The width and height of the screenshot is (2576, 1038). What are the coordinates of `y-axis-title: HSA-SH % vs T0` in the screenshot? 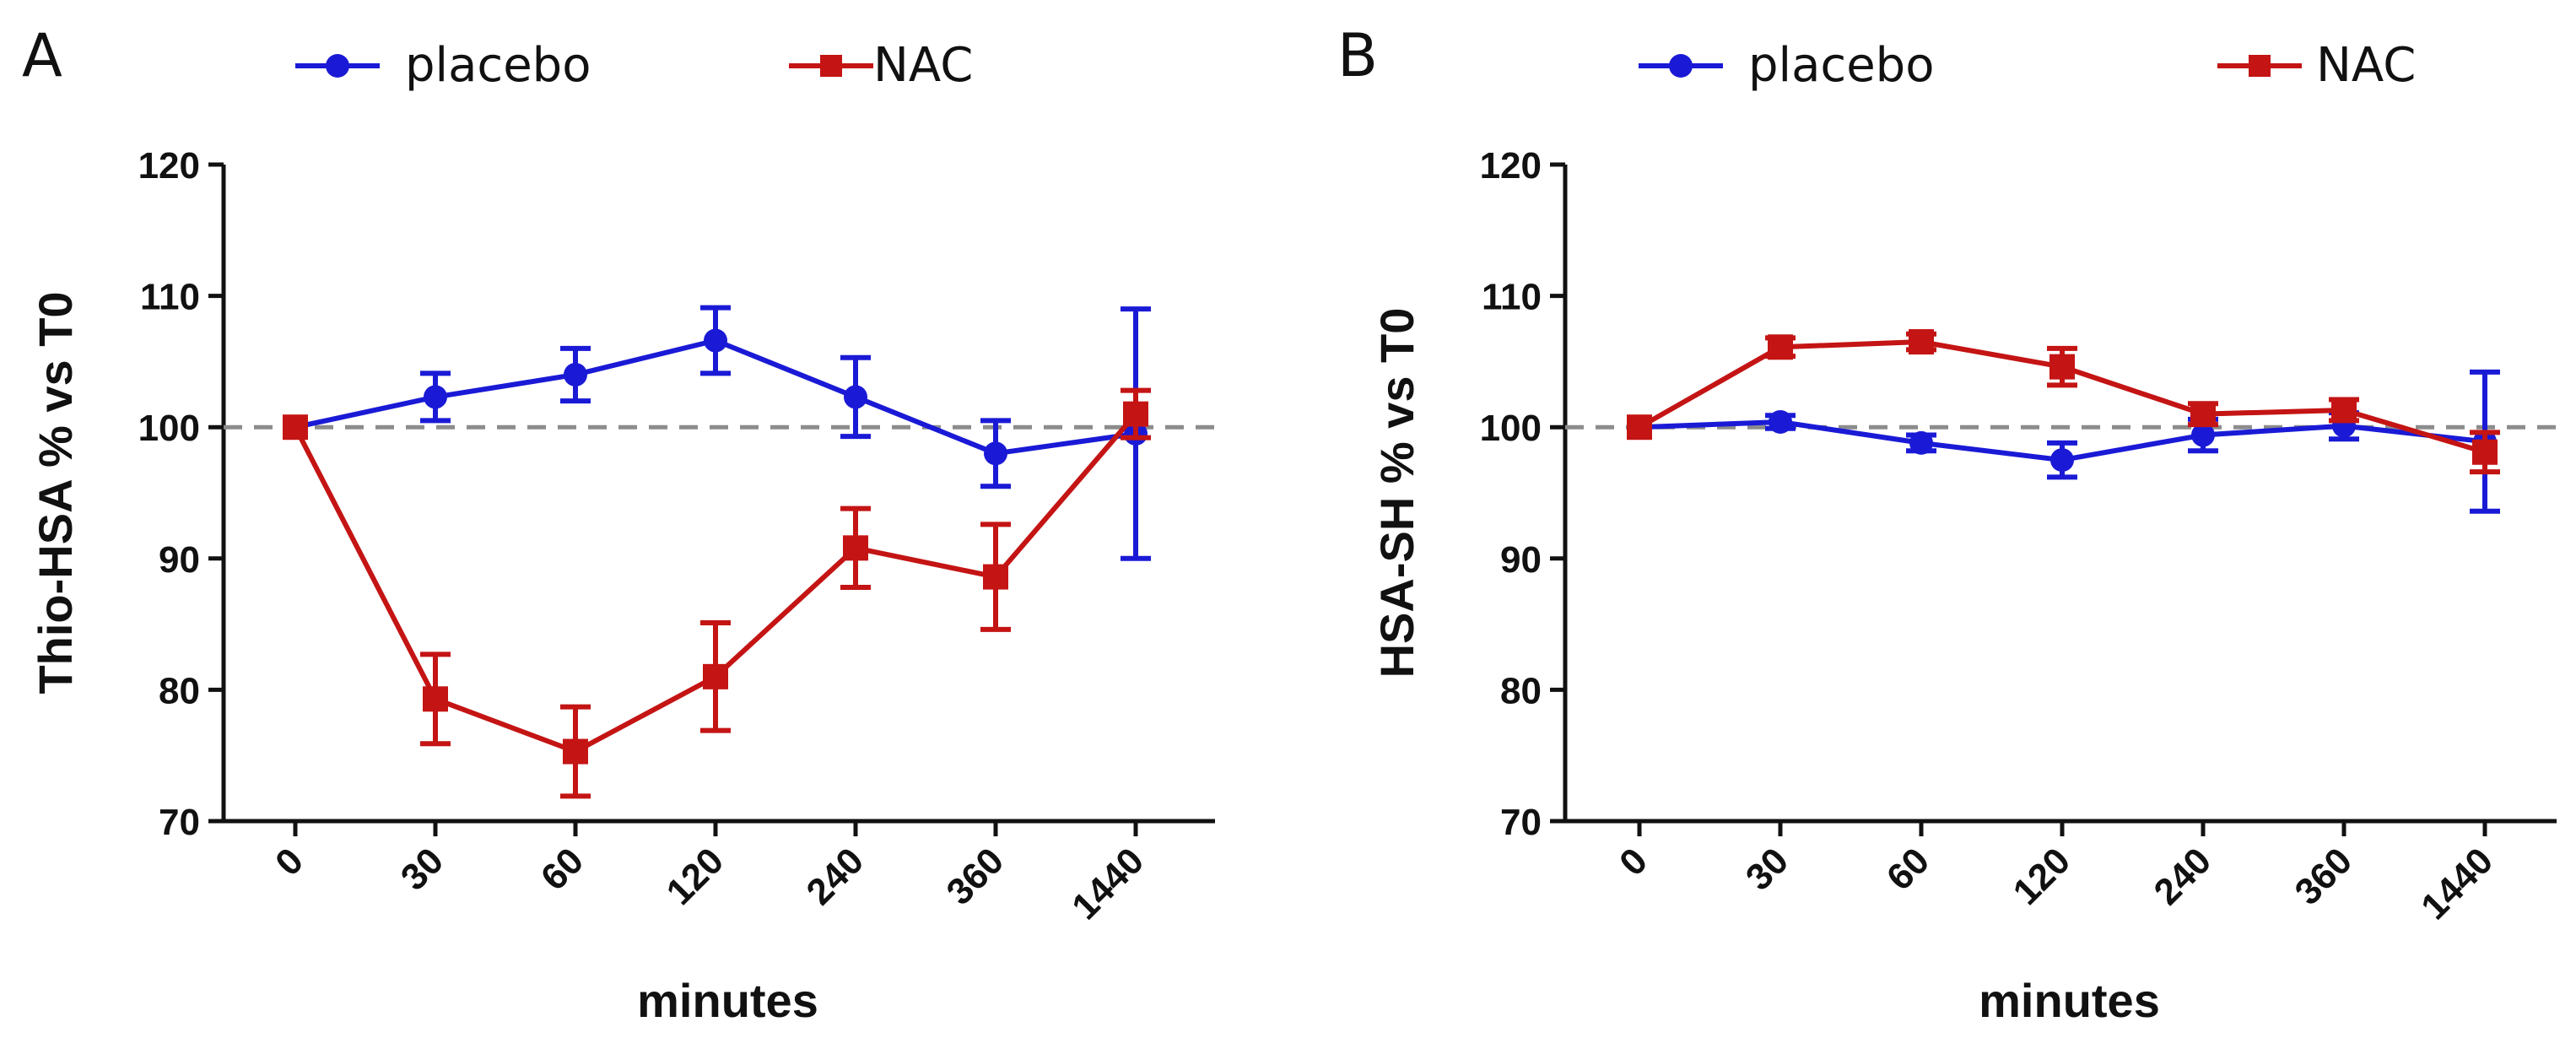 It's located at (1396, 493).